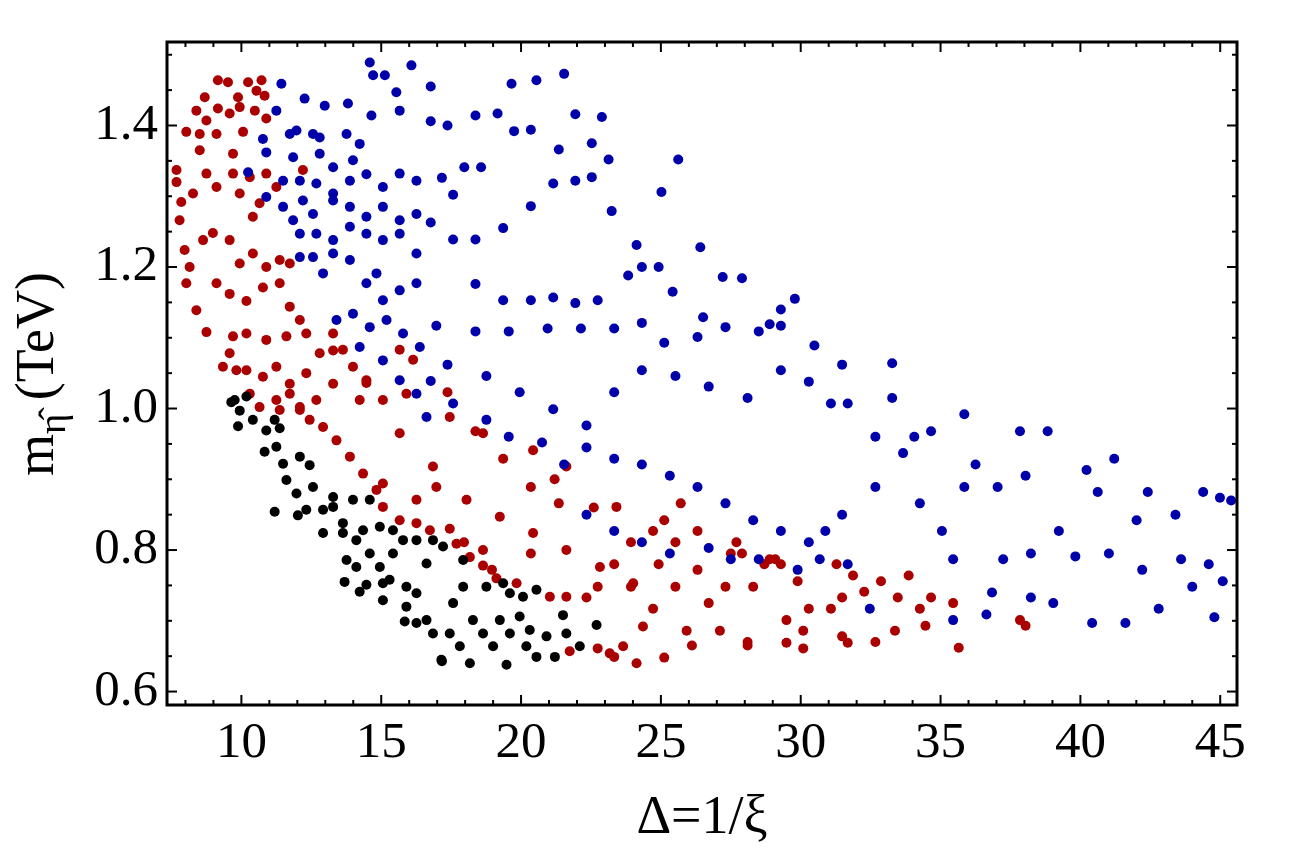 The image size is (1292, 855). Describe the element at coordinates (521, 739) in the screenshot. I see `x-tick-label: 20` at that location.